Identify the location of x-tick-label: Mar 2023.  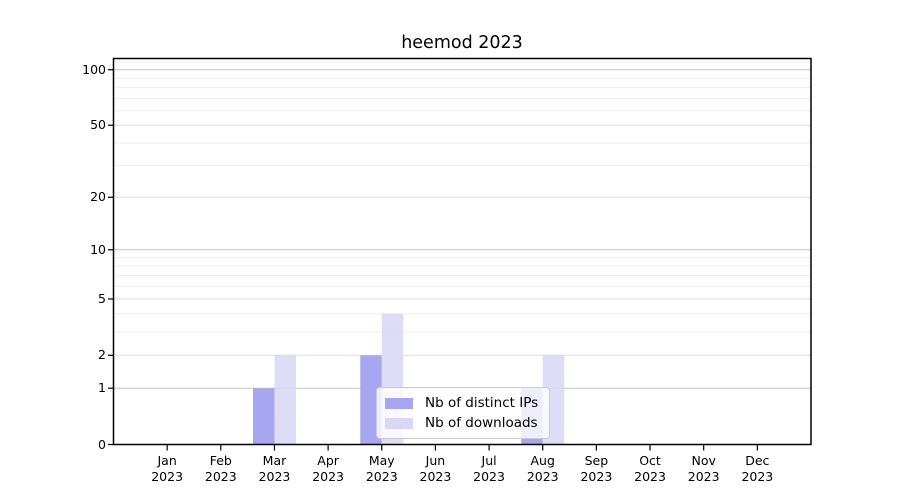
(274, 468).